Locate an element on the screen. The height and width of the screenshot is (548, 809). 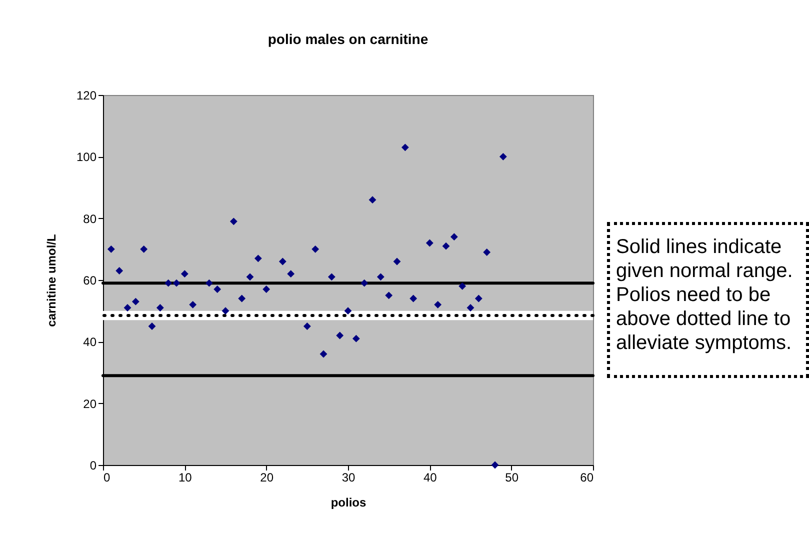
y-tick-label: 80 is located at coordinates (90, 219).